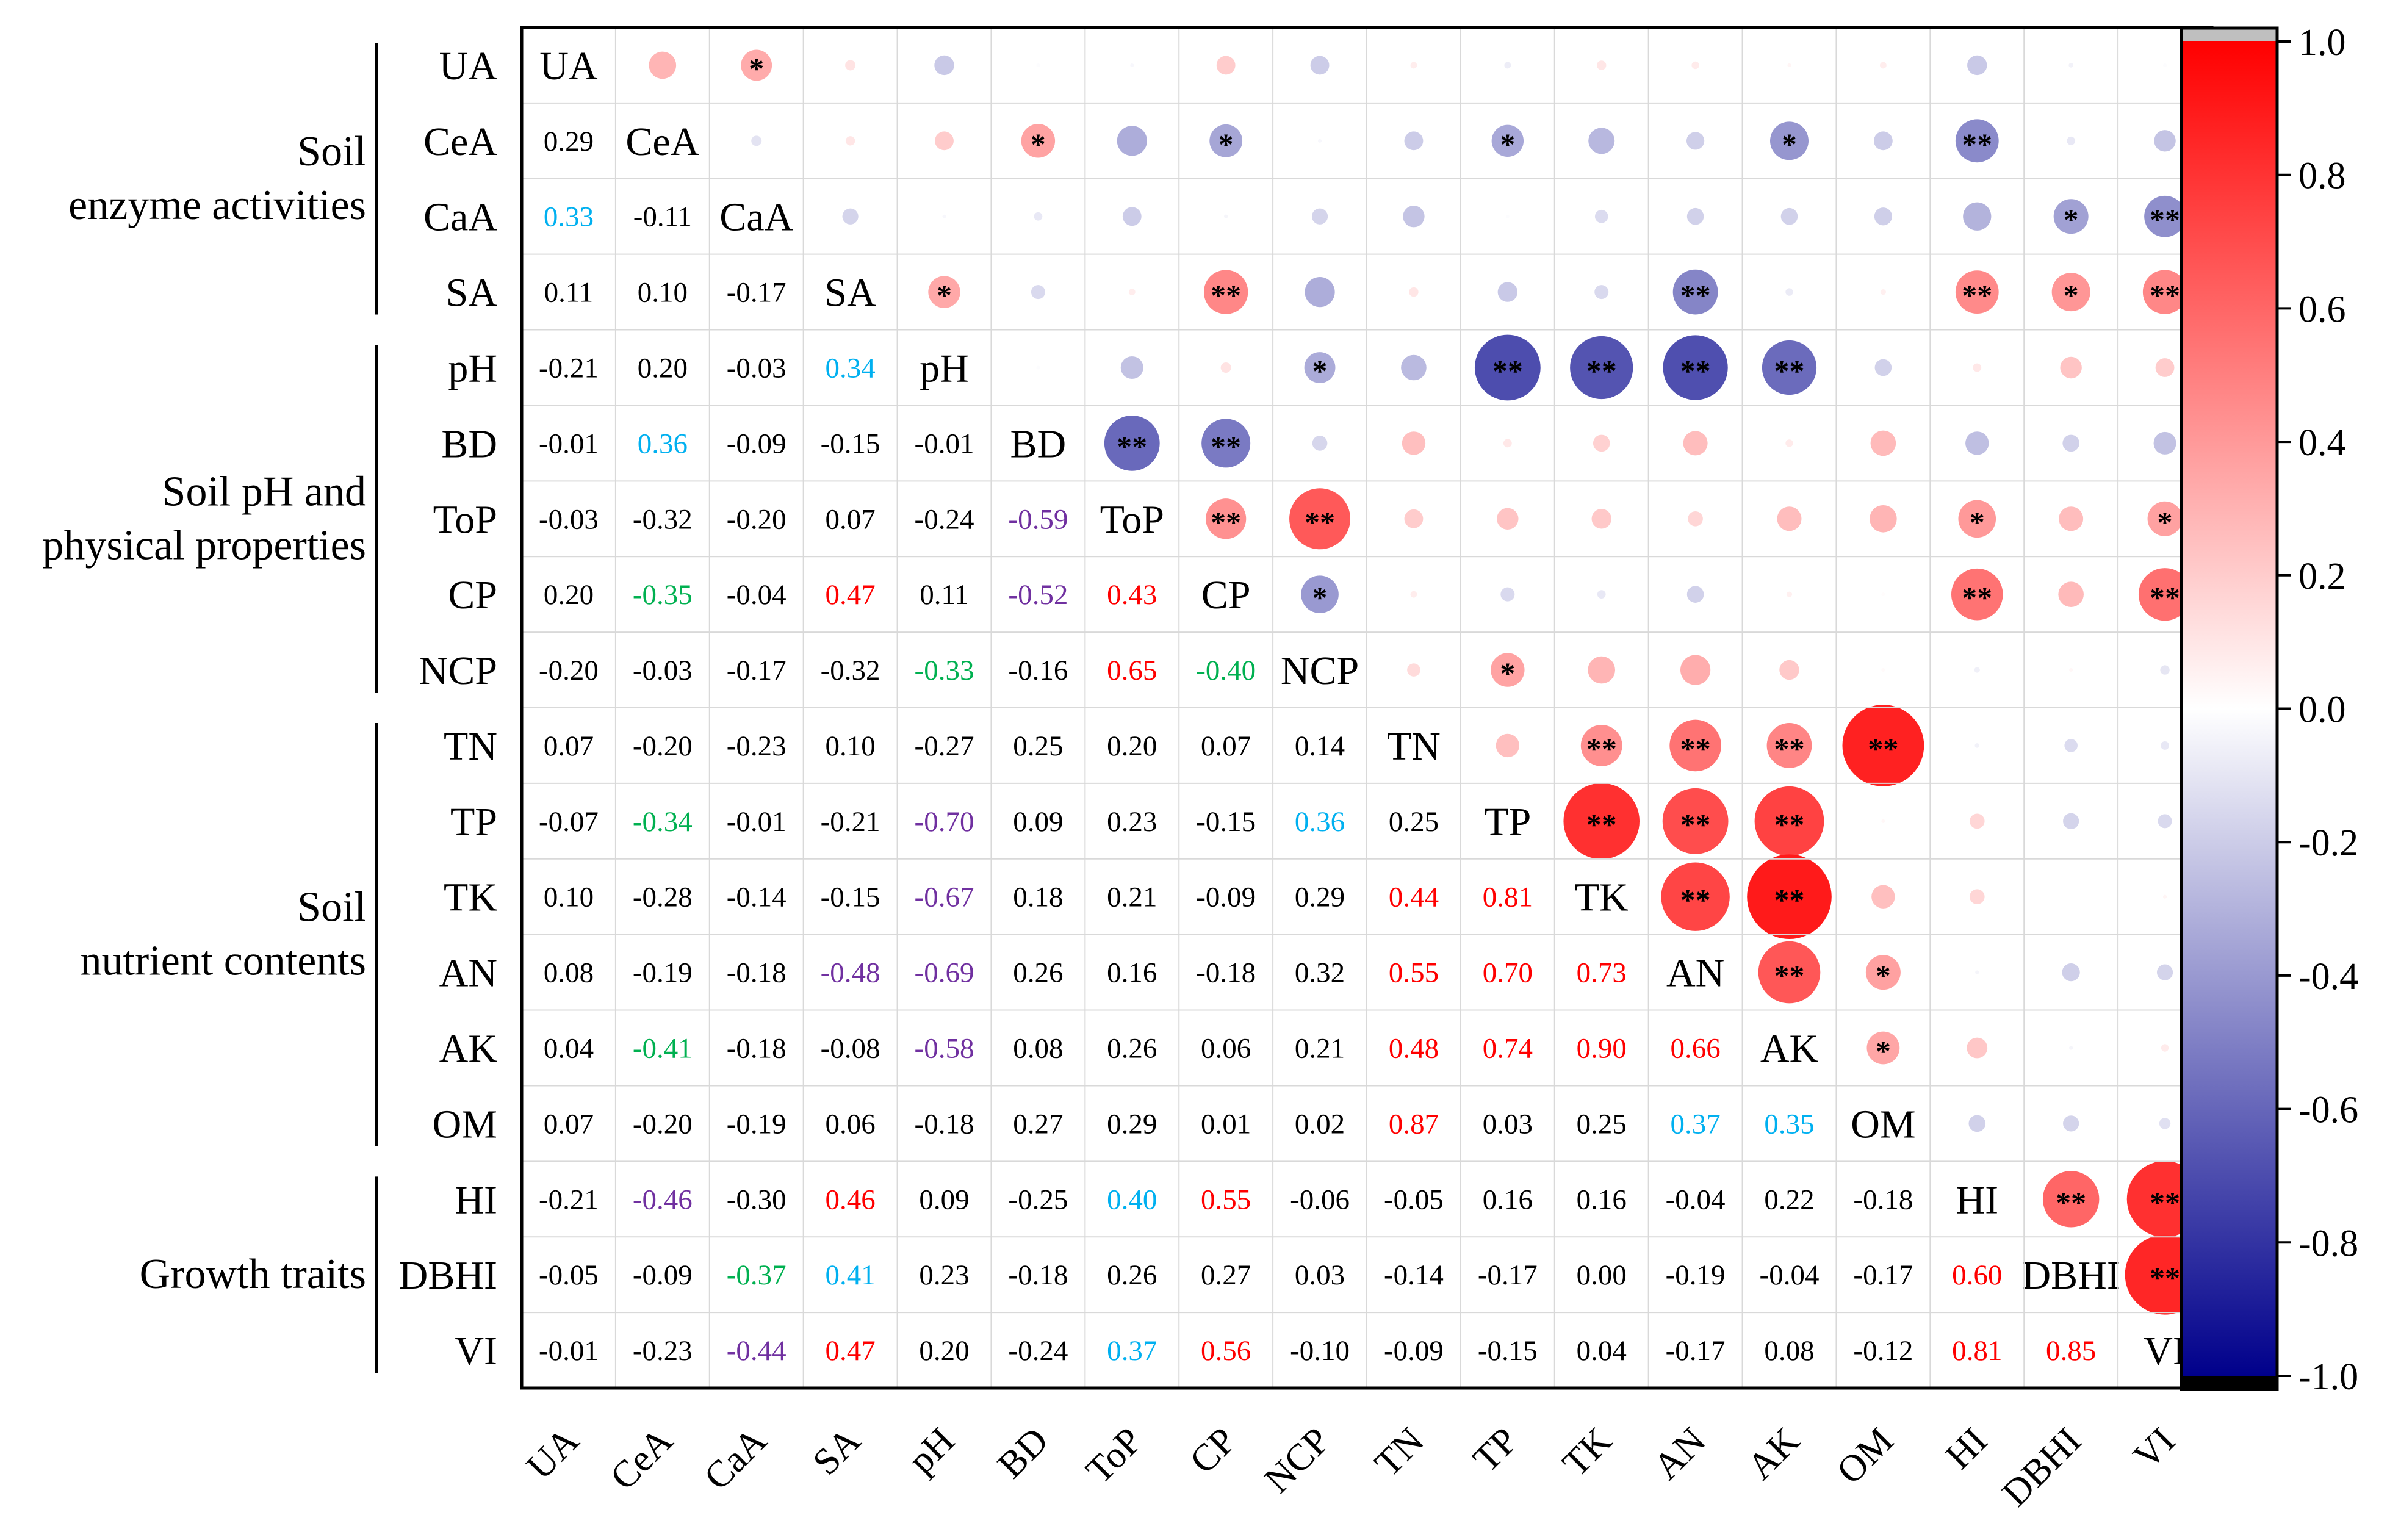 The width and height of the screenshot is (2401, 1540). Describe the element at coordinates (1132, 595) in the screenshot. I see `coefficient-value: 0.43` at that location.